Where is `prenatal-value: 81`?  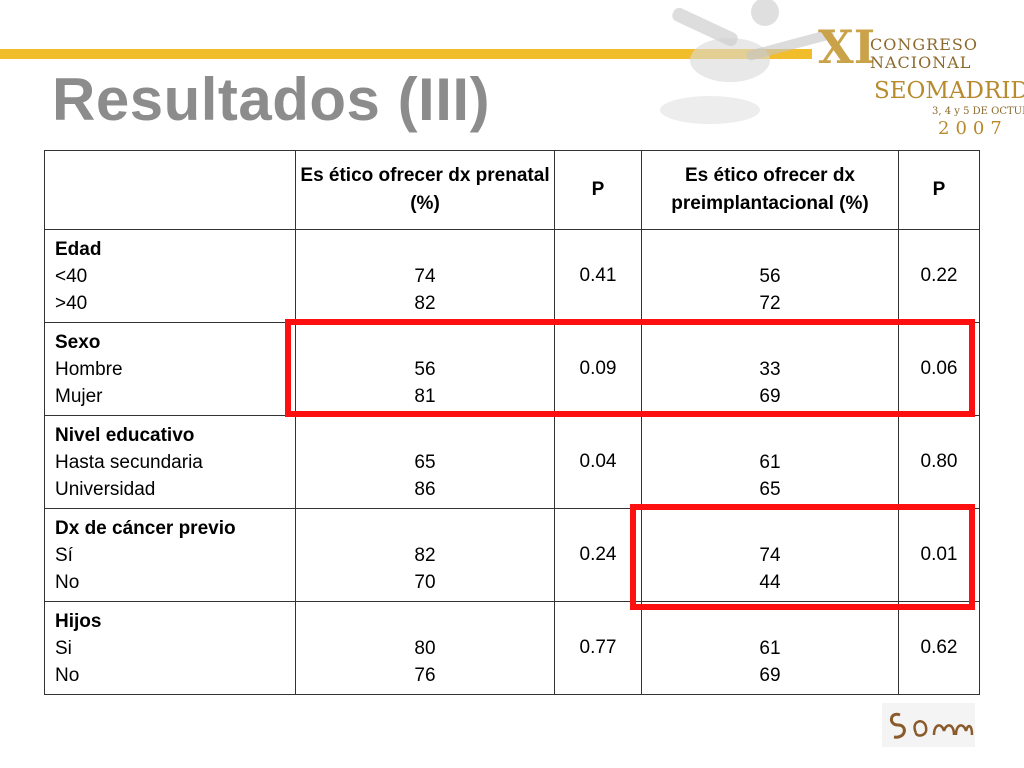
prenatal-value: 81 is located at coordinates (425, 396).